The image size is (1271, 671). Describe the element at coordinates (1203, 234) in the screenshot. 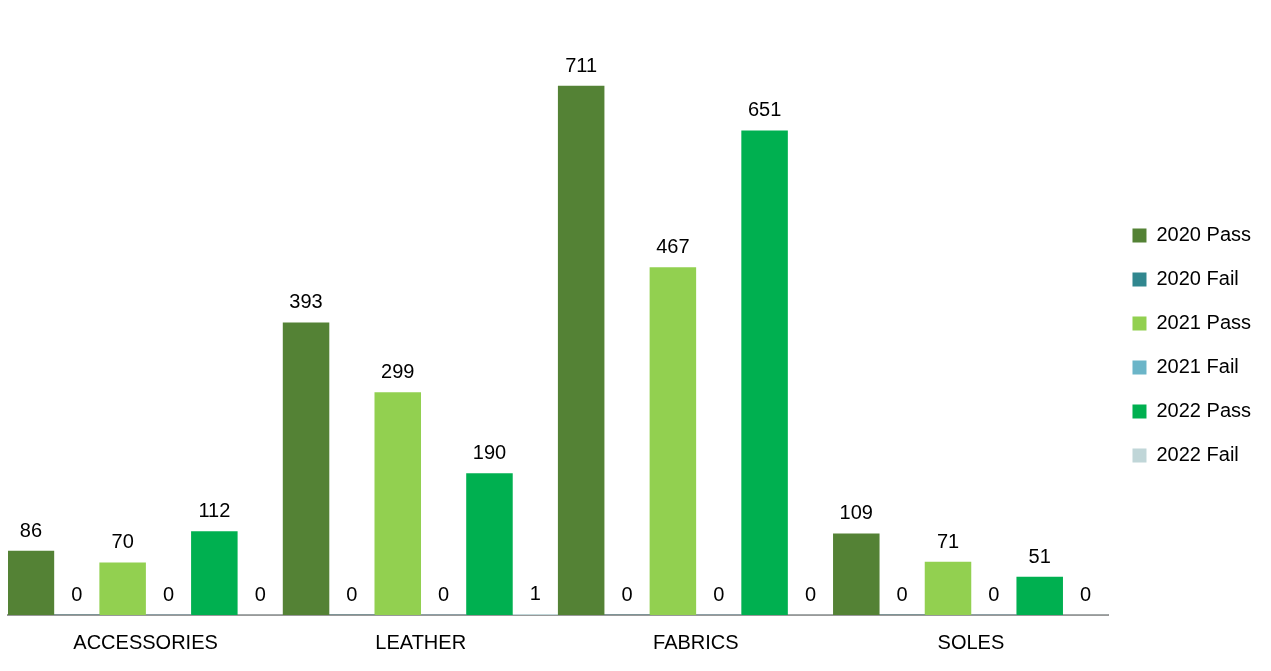

I see `legend-label: 2020 Pass` at that location.